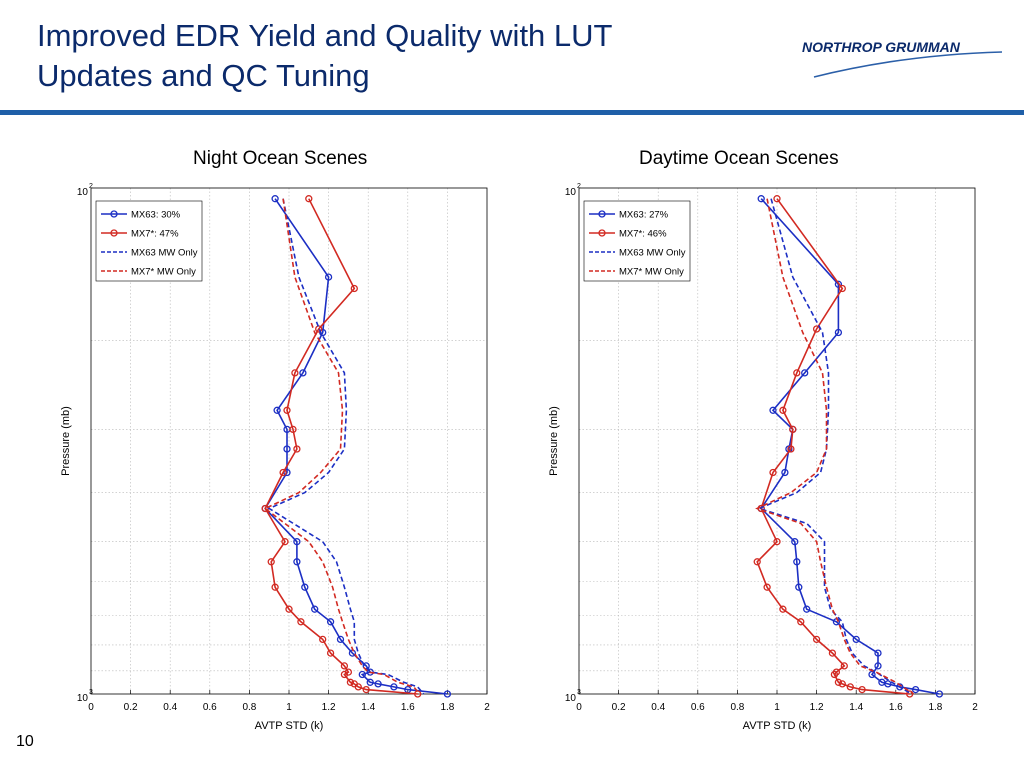 The image size is (1024, 768). What do you see at coordinates (487, 707) in the screenshot?
I see `x-tick-label: 2` at bounding box center [487, 707].